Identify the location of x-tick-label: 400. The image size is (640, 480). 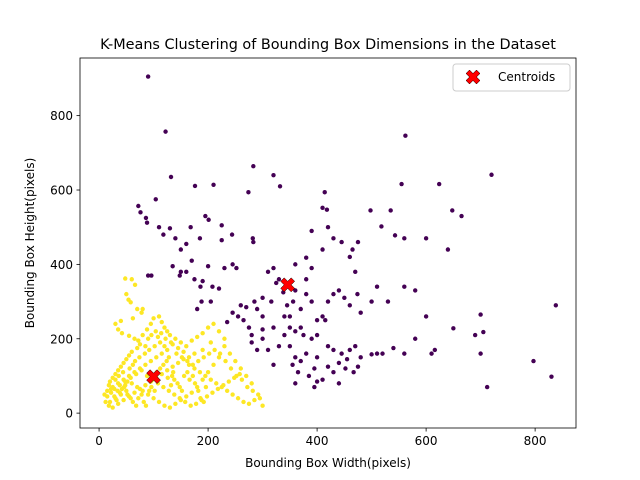
(317, 441).